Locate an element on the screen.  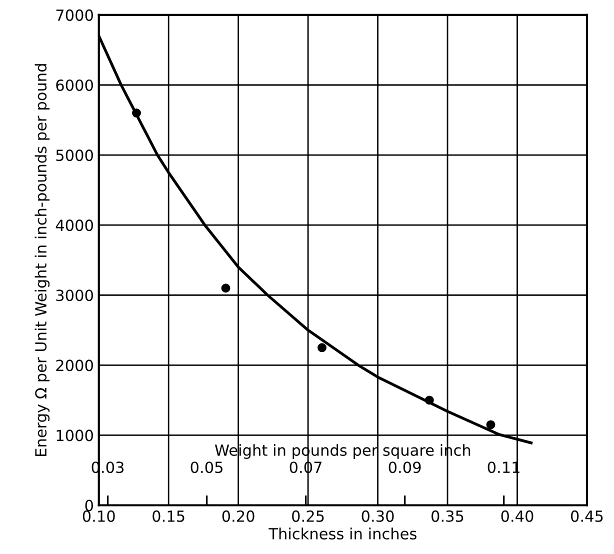
x-tick-label: 0.25 is located at coordinates (308, 516).